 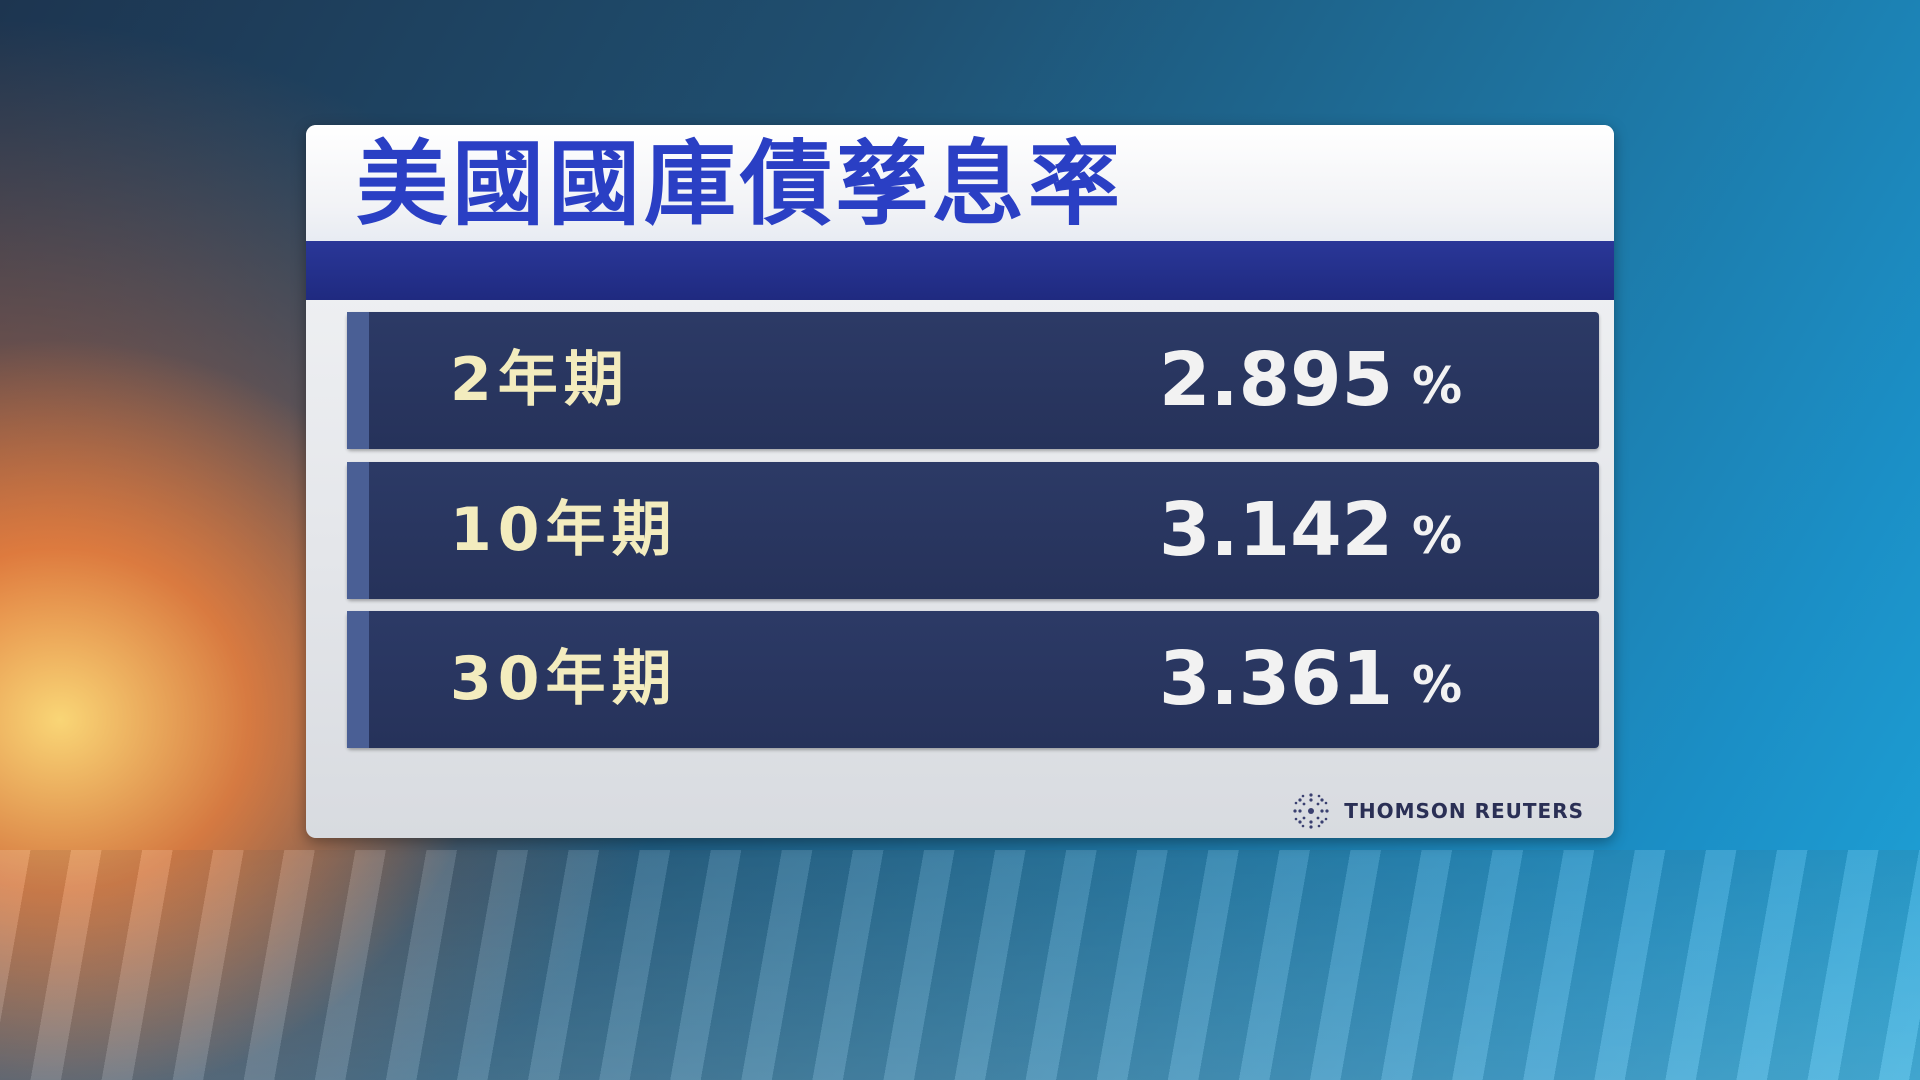 I want to click on source-logo: THOMSON REUTERS, so click(x=1438, y=811).